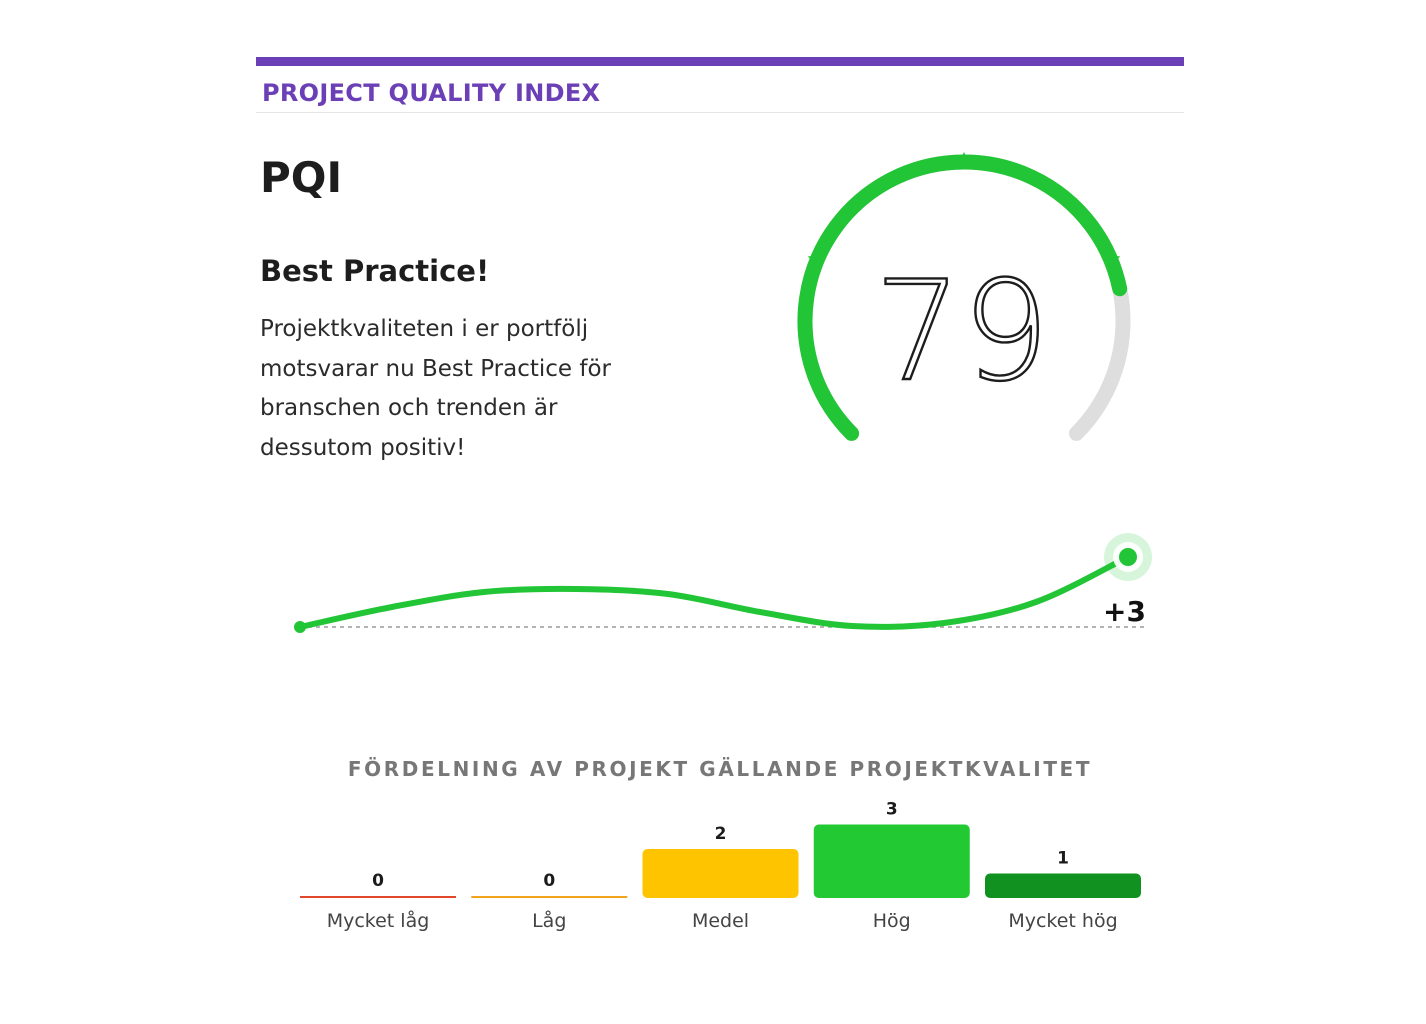 This screenshot has height=1024, width=1426. Describe the element at coordinates (378, 901) in the screenshot. I see `distribution-bar-group: 0 Mycket låg` at that location.